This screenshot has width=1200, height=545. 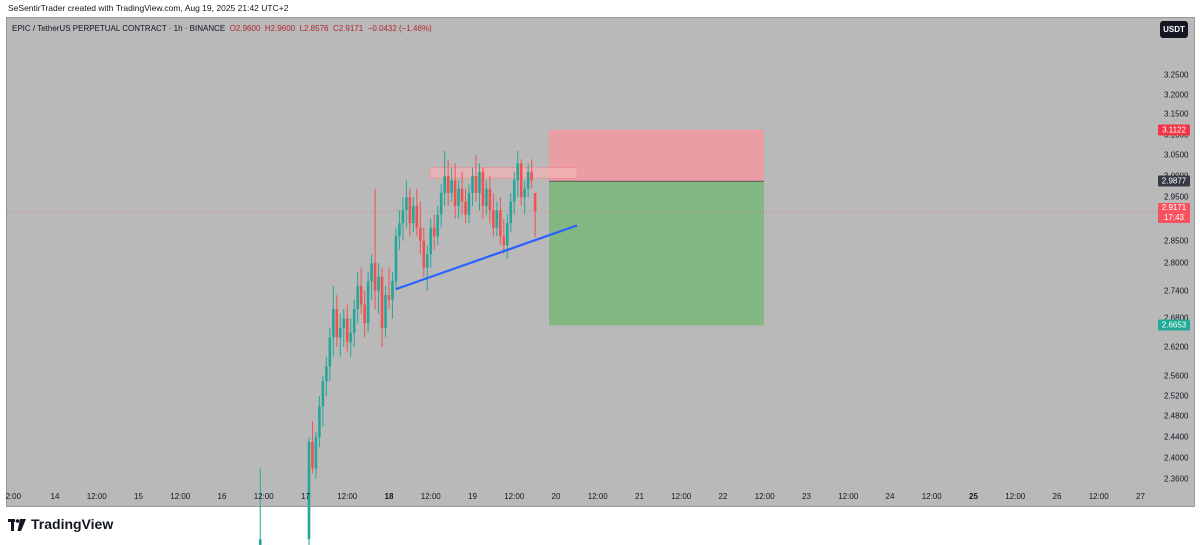 I want to click on close-value: C2.9171, so click(x=348, y=28).